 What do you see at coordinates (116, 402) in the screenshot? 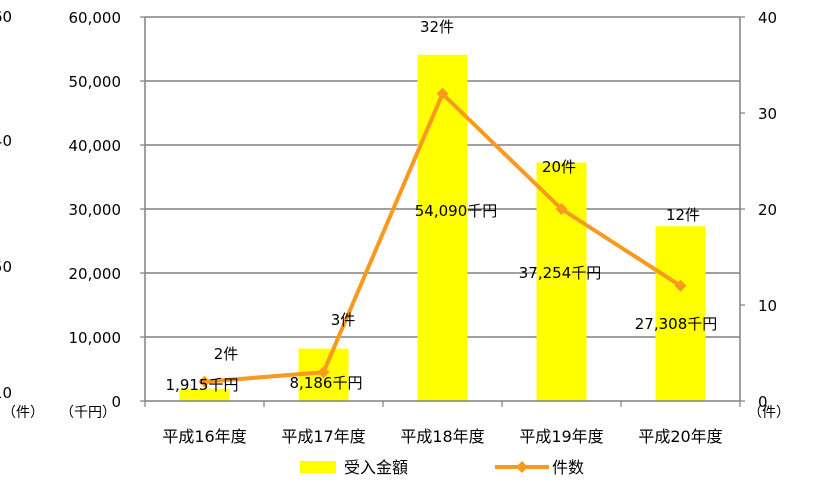
I see `y-left-tick-label: 0` at bounding box center [116, 402].